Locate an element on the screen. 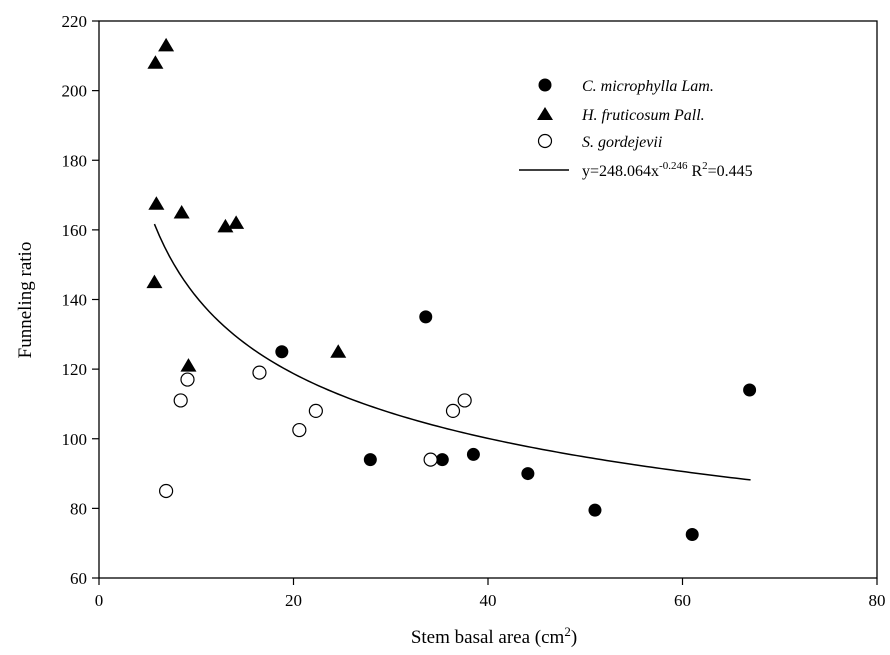  fit-label-r2-sup: 2 is located at coordinates (705, 166).